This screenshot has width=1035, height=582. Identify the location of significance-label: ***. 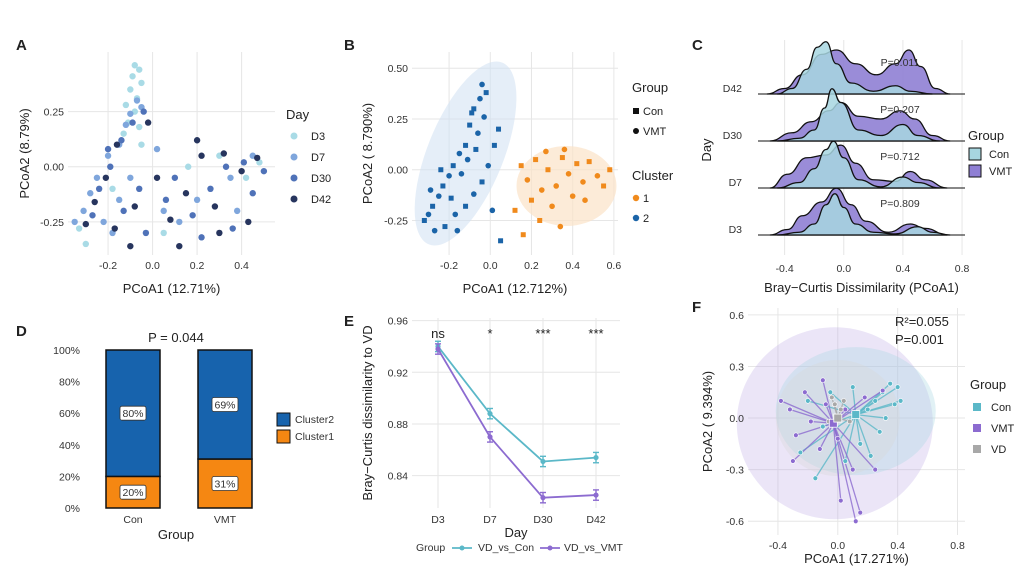
(595, 333).